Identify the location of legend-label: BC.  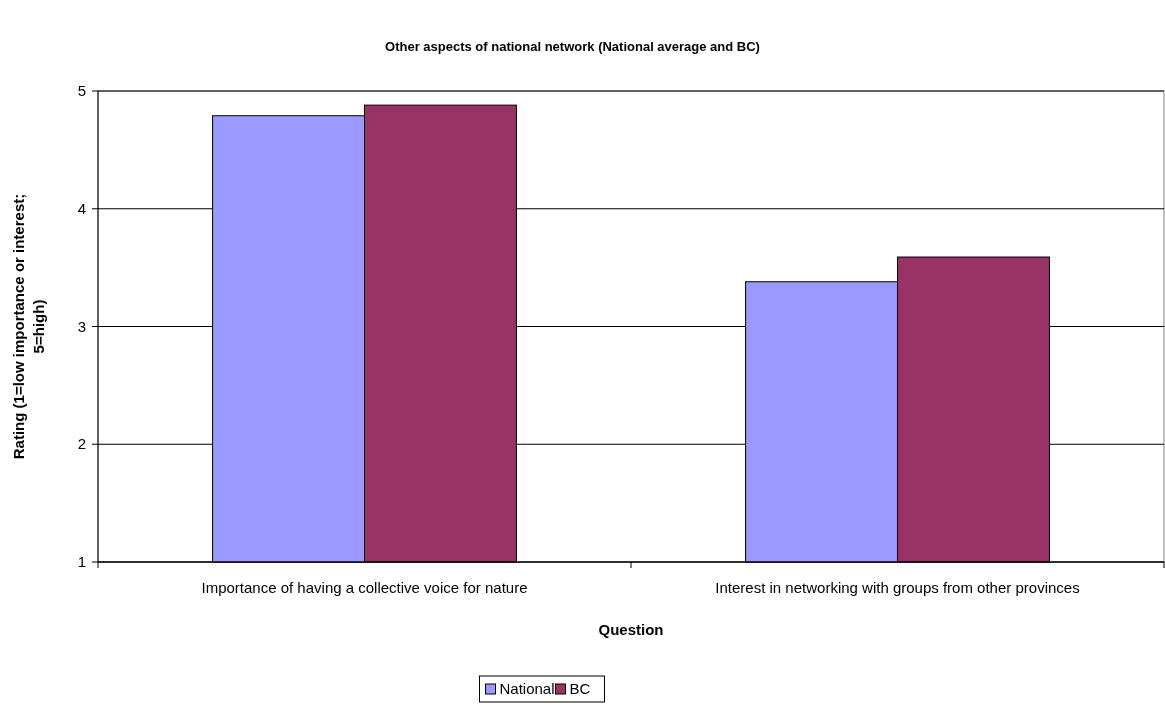
(580, 688).